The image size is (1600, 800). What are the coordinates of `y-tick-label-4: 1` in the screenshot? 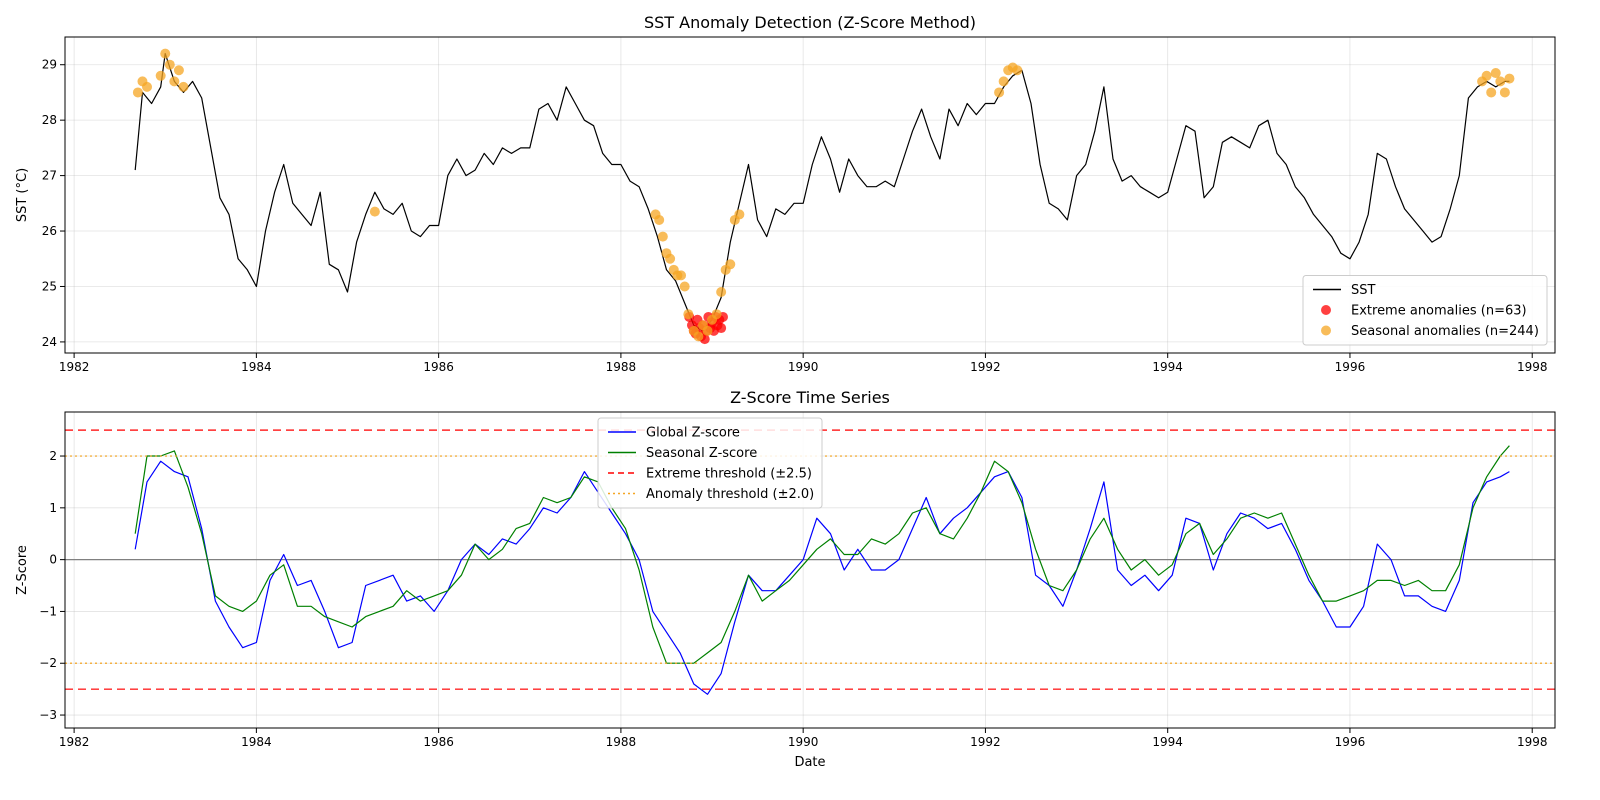 It's located at (53, 508).